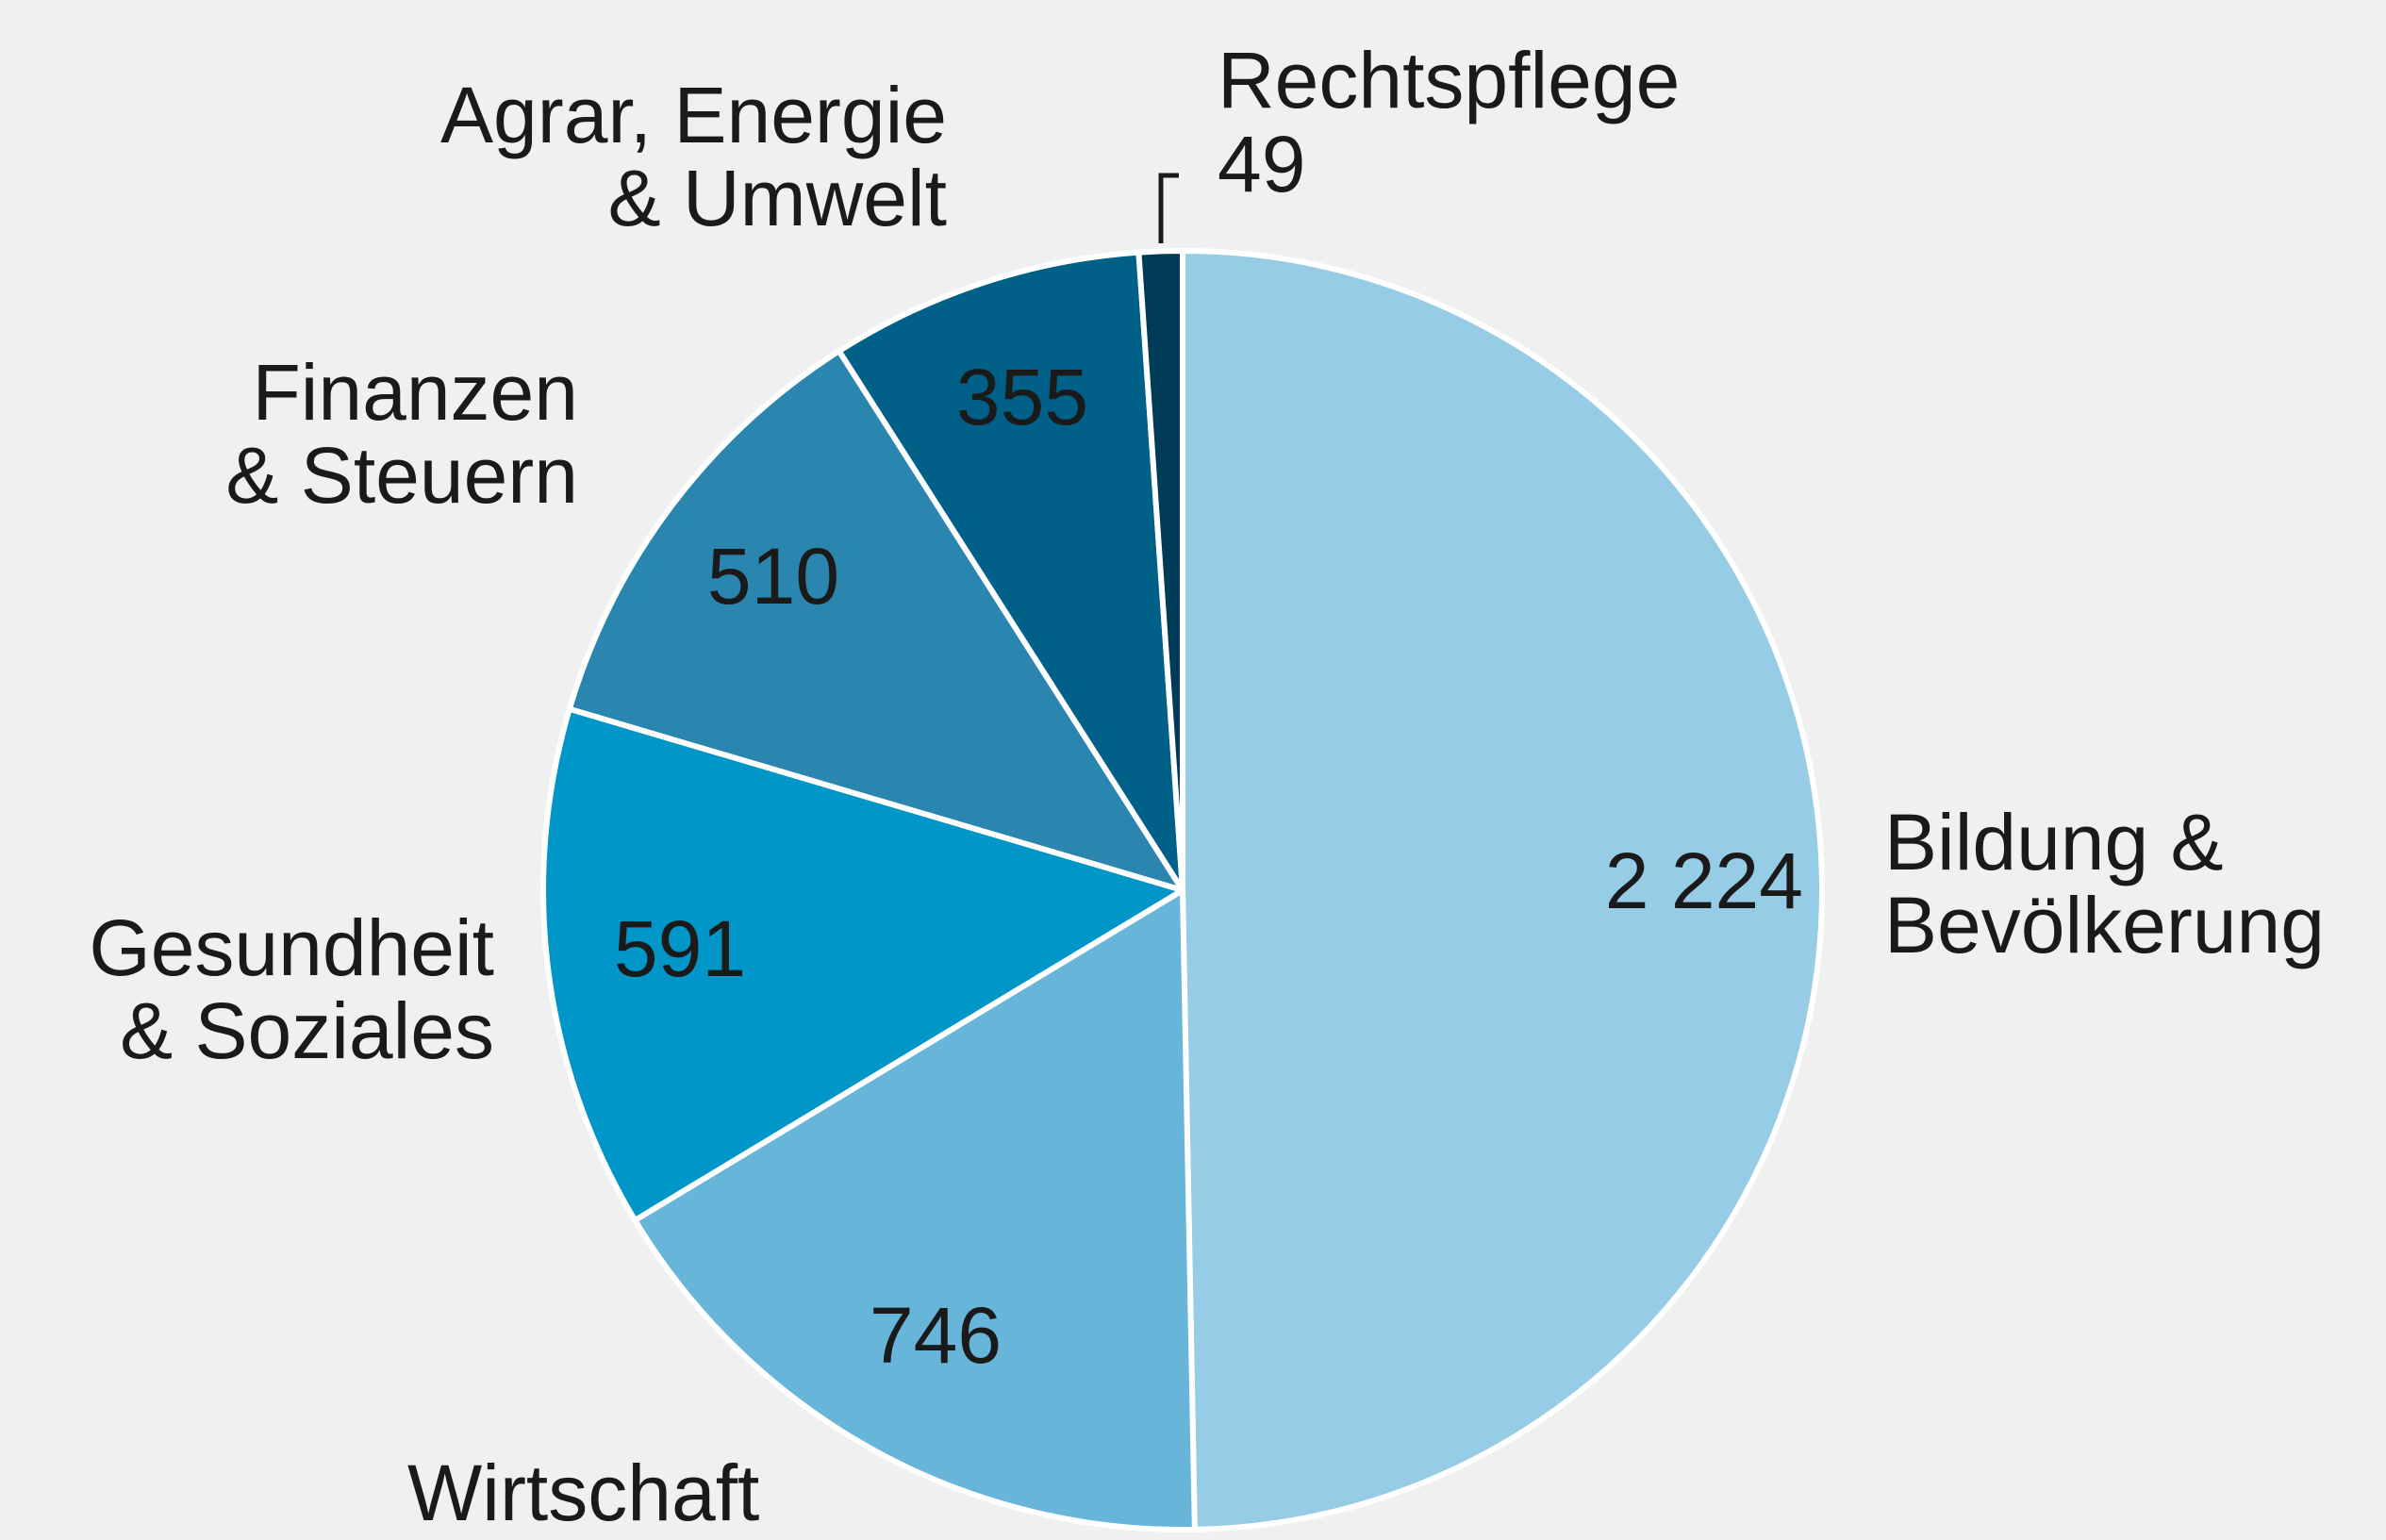 This screenshot has height=1540, width=2386. What do you see at coordinates (773, 576) in the screenshot?
I see `value-label: 510` at bounding box center [773, 576].